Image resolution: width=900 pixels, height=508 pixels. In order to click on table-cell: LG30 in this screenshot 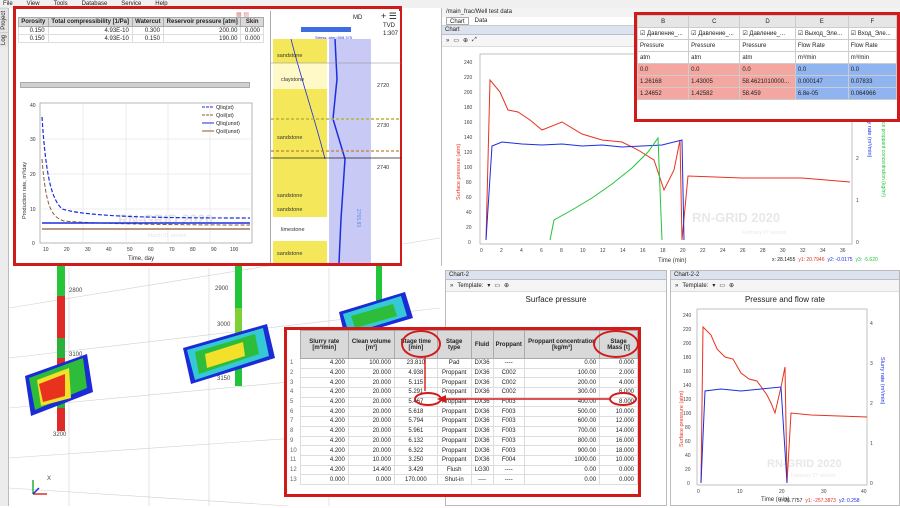, I will do `click(482, 470)`.